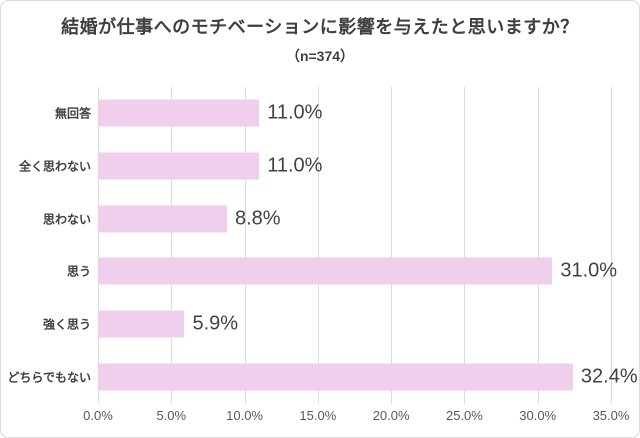 The width and height of the screenshot is (640, 438). Describe the element at coordinates (333, 113) in the screenshot. I see `bar-row: 無回答 11.0%` at that location.